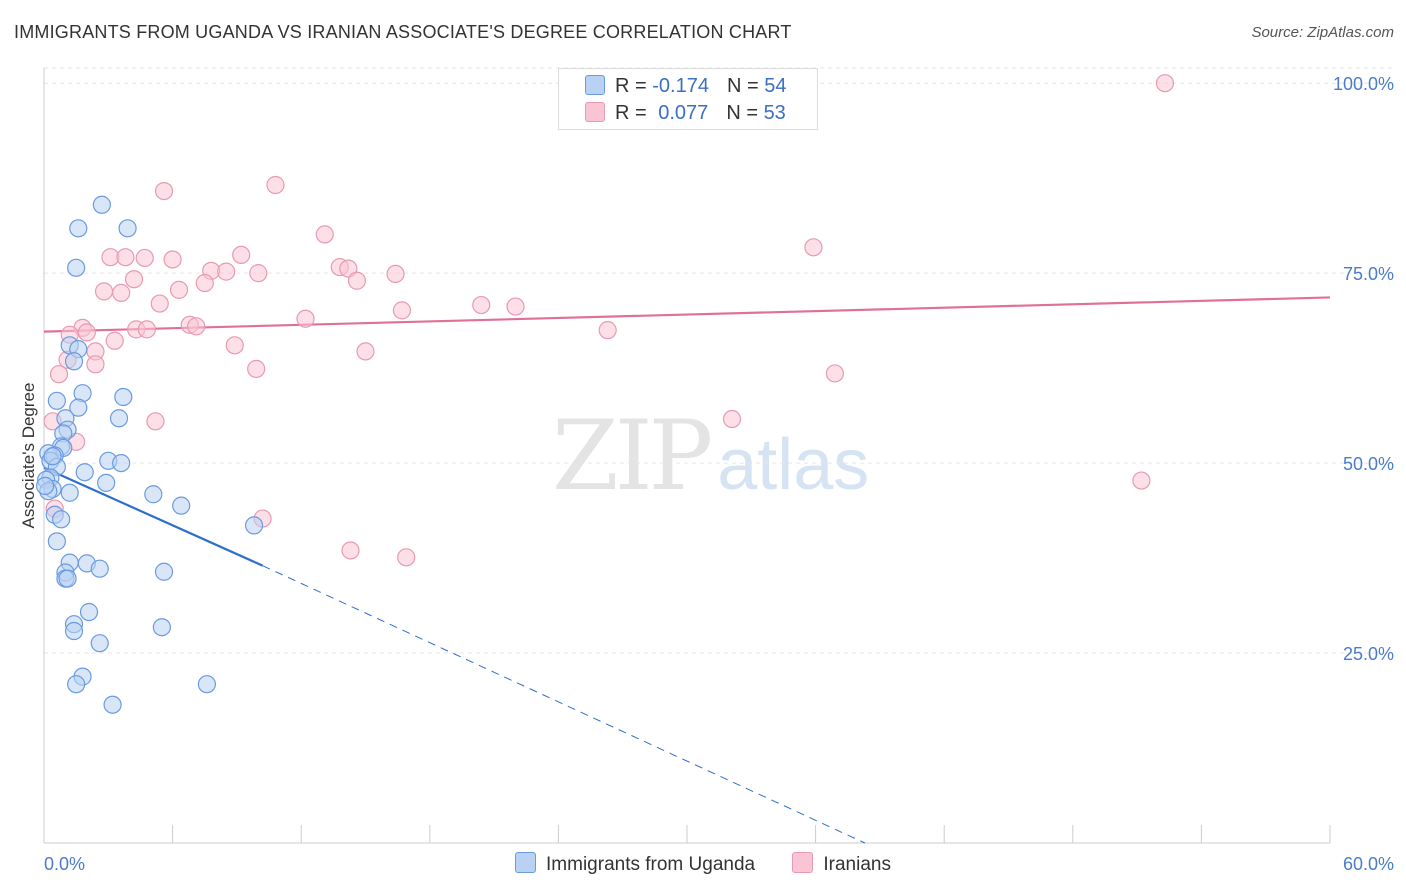 This screenshot has height=892, width=1406. Describe the element at coordinates (680, 86) in the screenshot. I see `uganda-r-value: -0.174` at that location.